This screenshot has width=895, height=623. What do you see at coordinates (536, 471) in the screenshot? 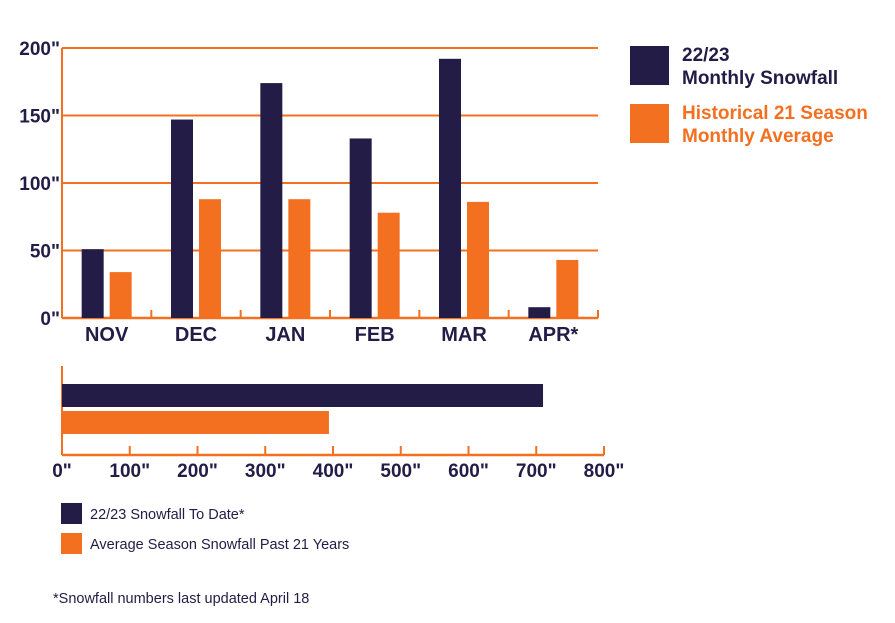
I see `x-tick-label: 700"` at bounding box center [536, 471].